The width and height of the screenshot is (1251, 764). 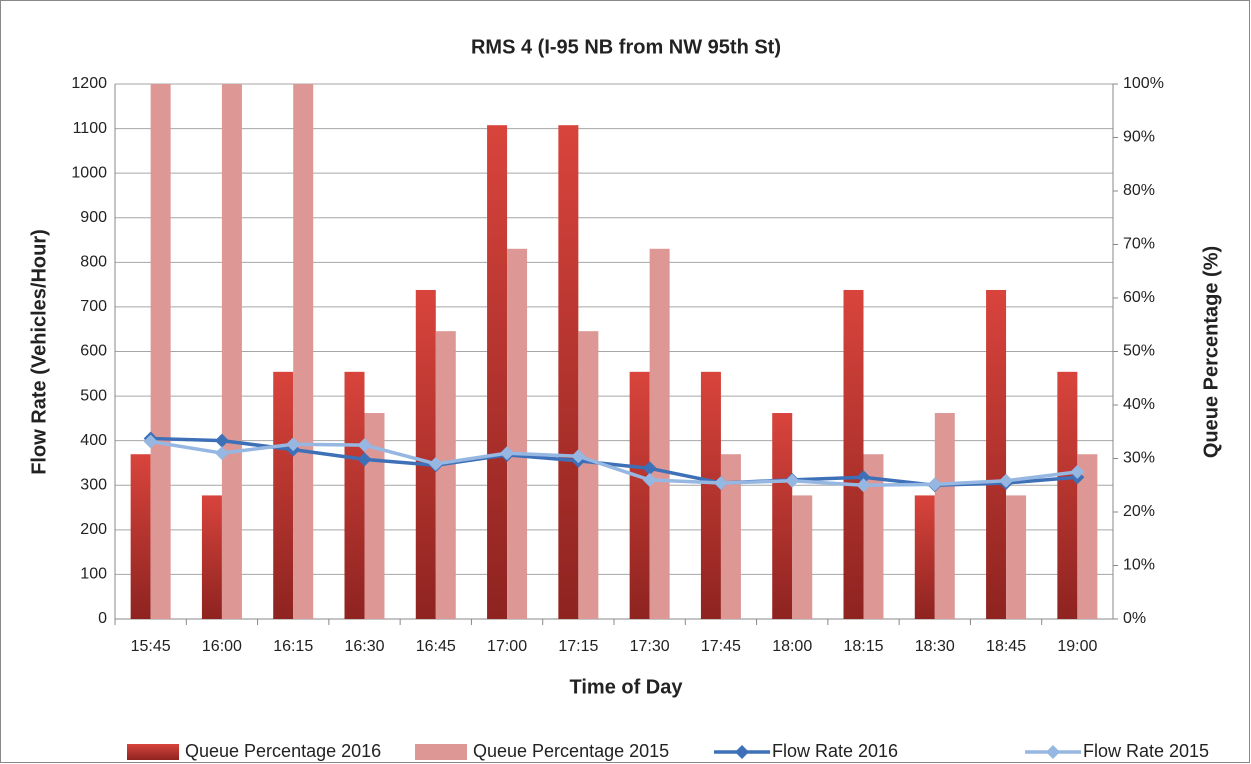 I want to click on y-tick-label: 700, so click(x=93, y=306).